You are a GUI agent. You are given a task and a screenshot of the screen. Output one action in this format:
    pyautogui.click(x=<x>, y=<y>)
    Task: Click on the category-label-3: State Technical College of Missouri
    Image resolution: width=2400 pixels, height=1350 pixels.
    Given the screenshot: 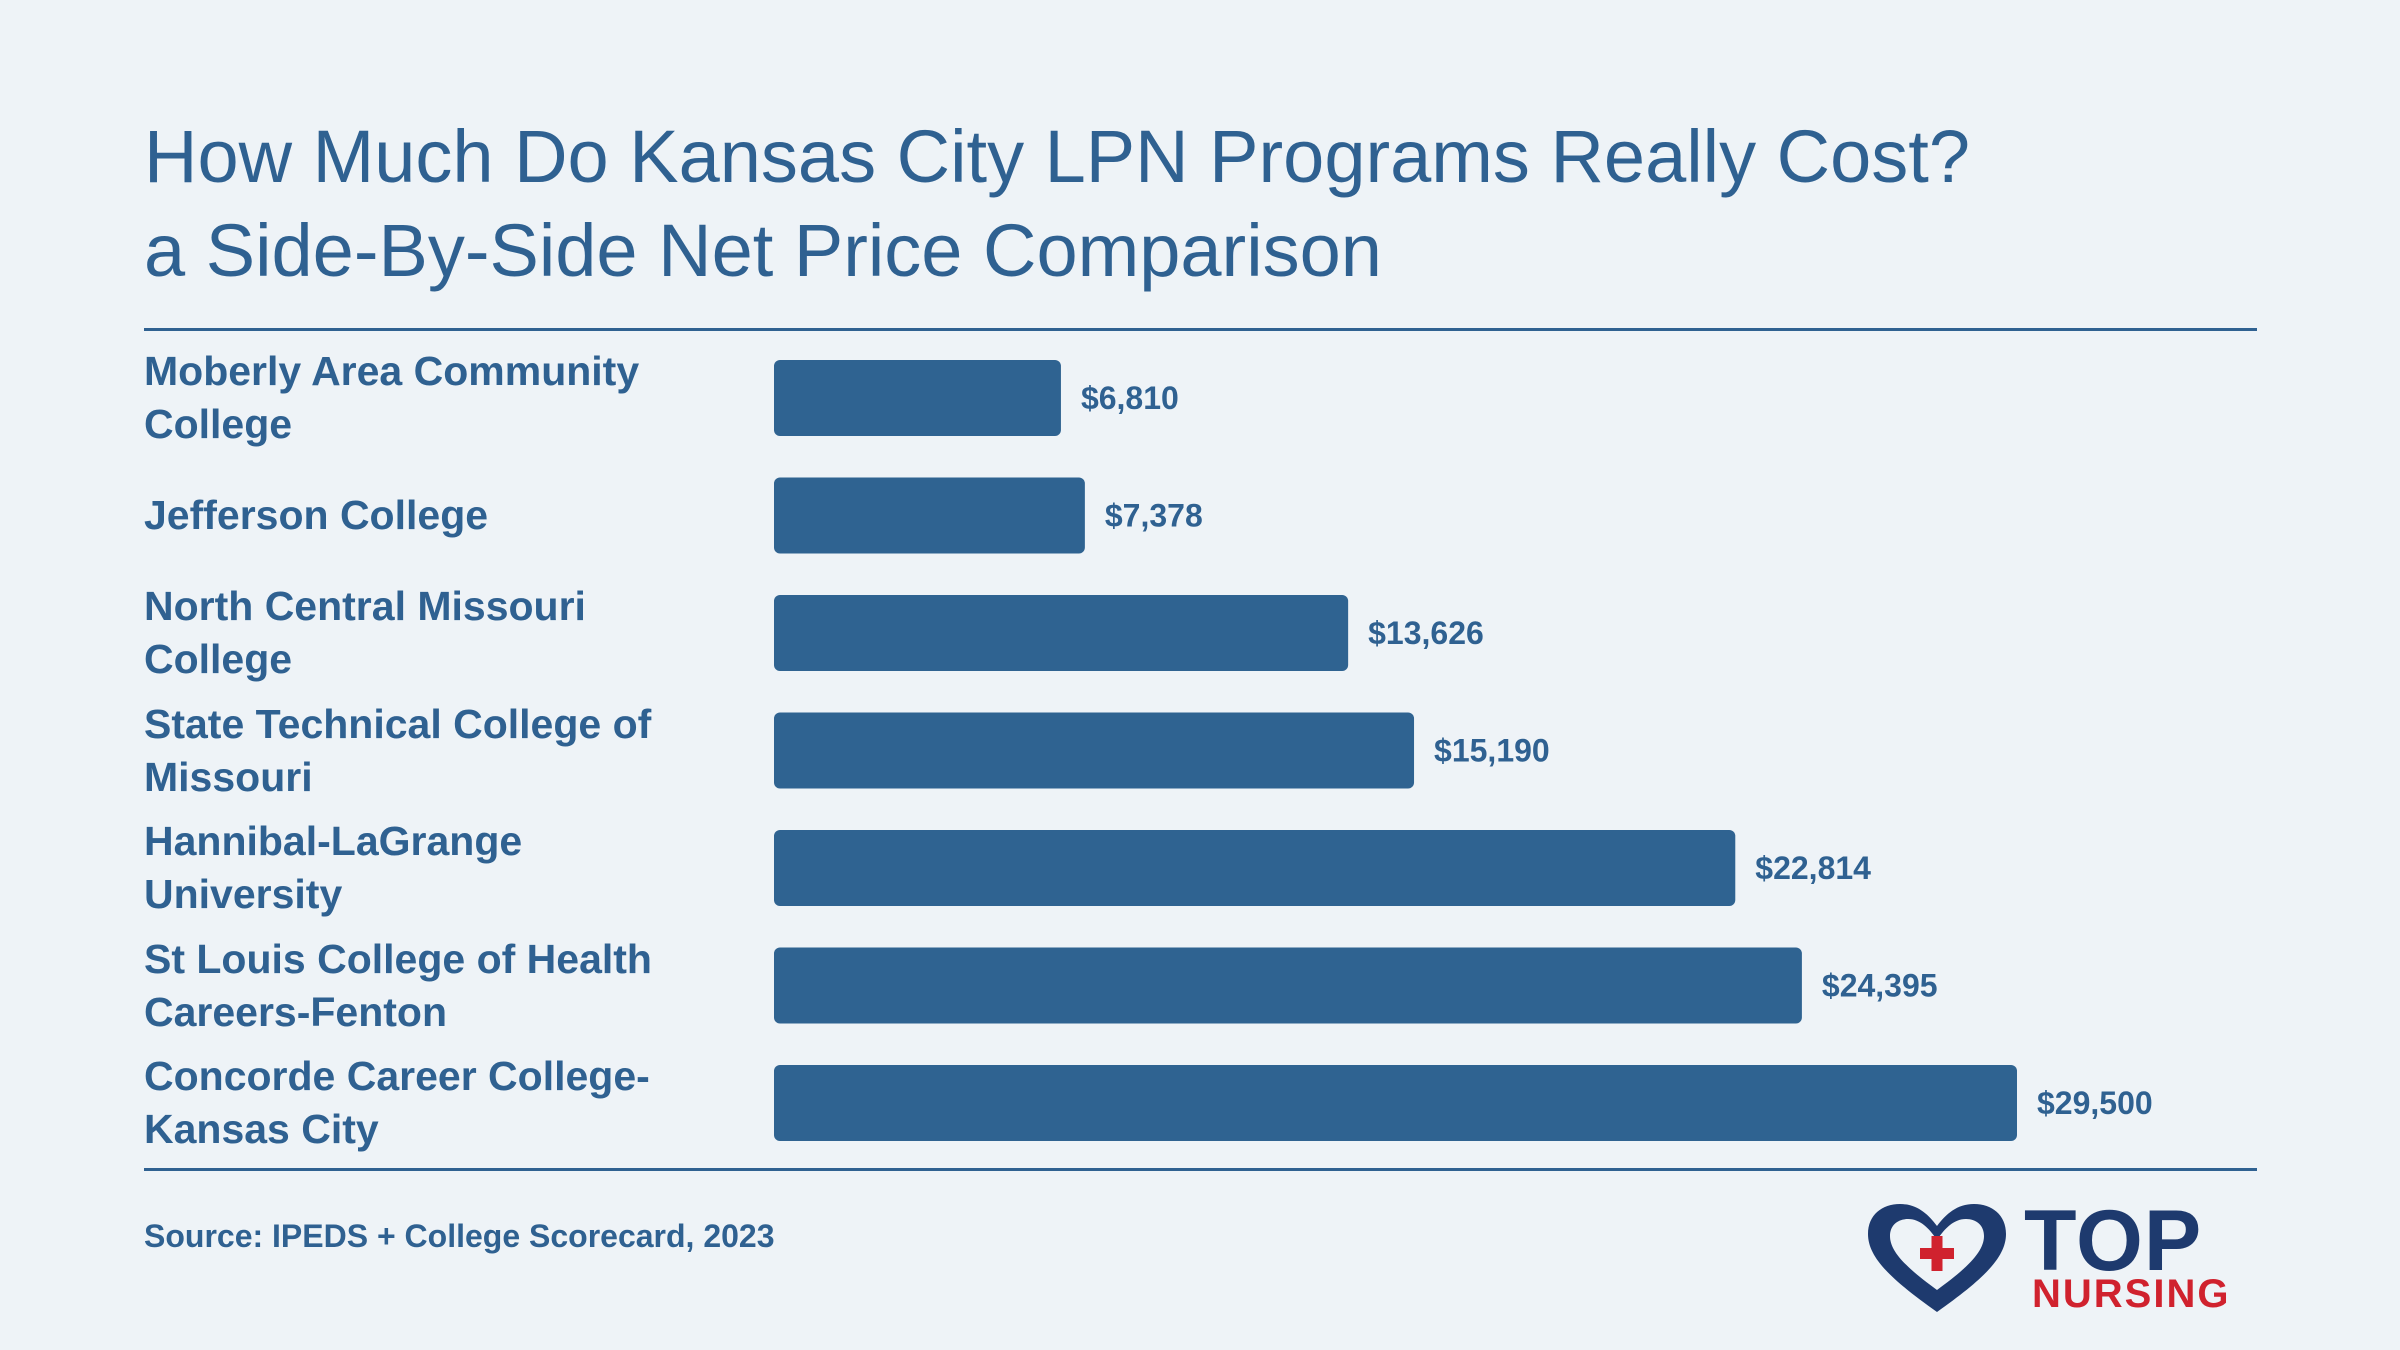 What is the action you would take?
    pyautogui.click(x=424, y=751)
    